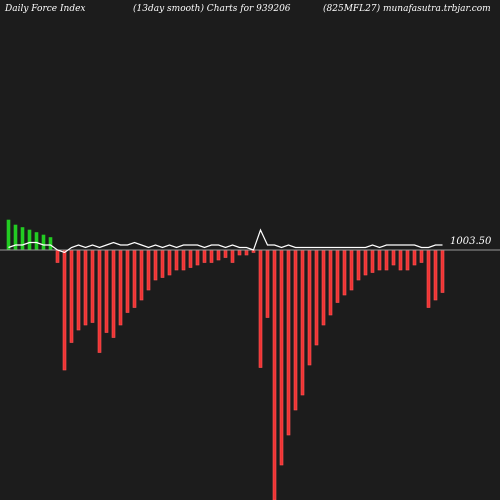 Image resolution: width=500 pixels, height=500 pixels. What do you see at coordinates (471, 241) in the screenshot?
I see `baseline-value-label: 1003.50` at bounding box center [471, 241].